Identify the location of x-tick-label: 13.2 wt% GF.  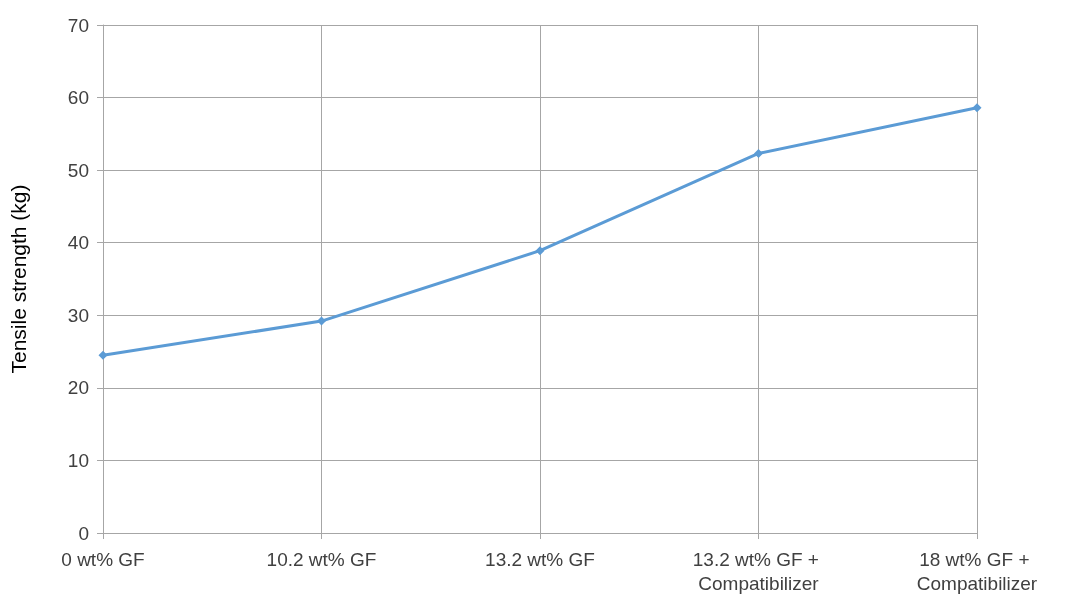
(540, 559).